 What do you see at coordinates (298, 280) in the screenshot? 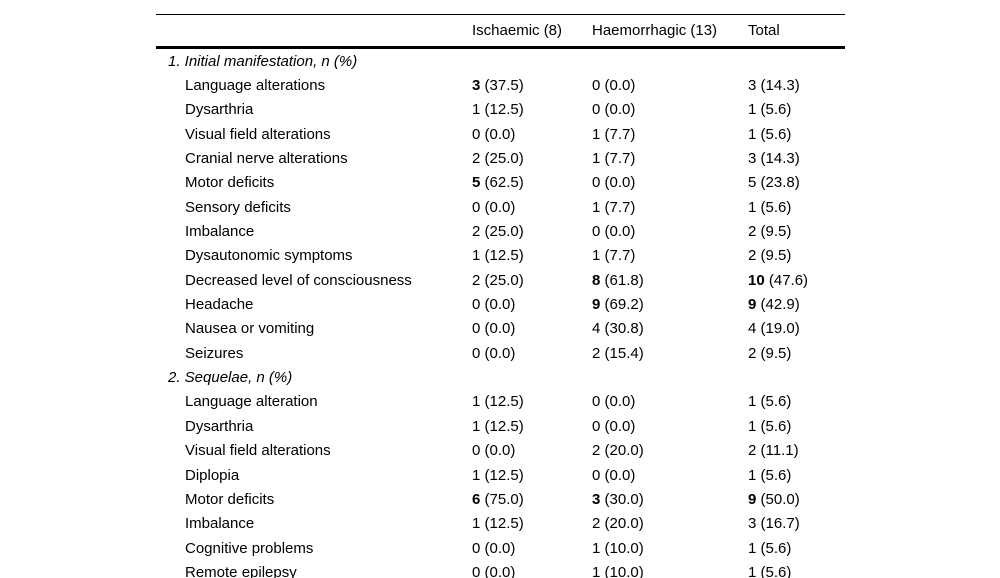
I see `row-label: Decreased level of consciousness` at bounding box center [298, 280].